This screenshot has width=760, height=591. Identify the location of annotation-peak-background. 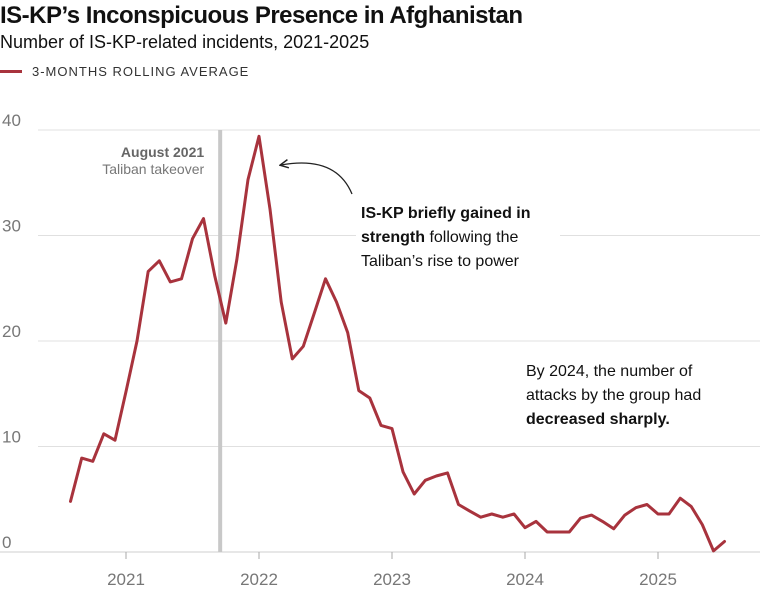
(458, 235).